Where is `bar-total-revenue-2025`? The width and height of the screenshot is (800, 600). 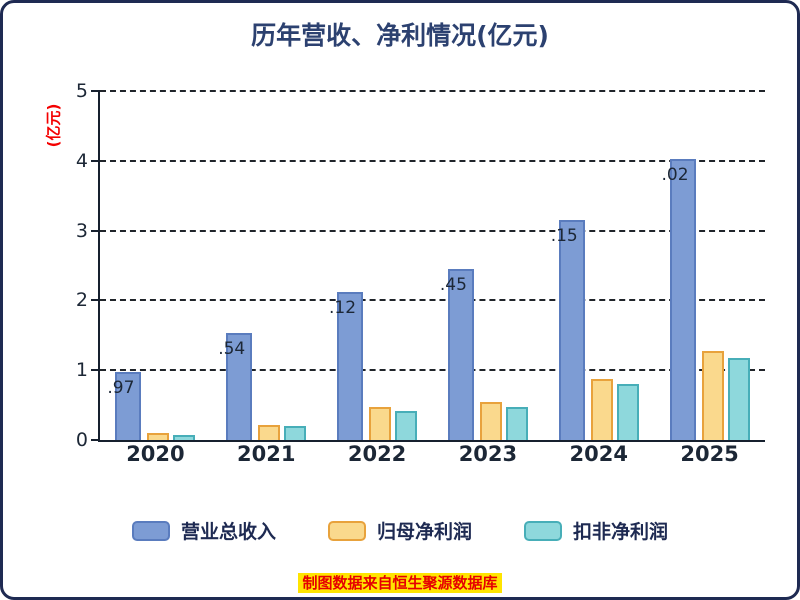 bar-total-revenue-2025 is located at coordinates (682, 299).